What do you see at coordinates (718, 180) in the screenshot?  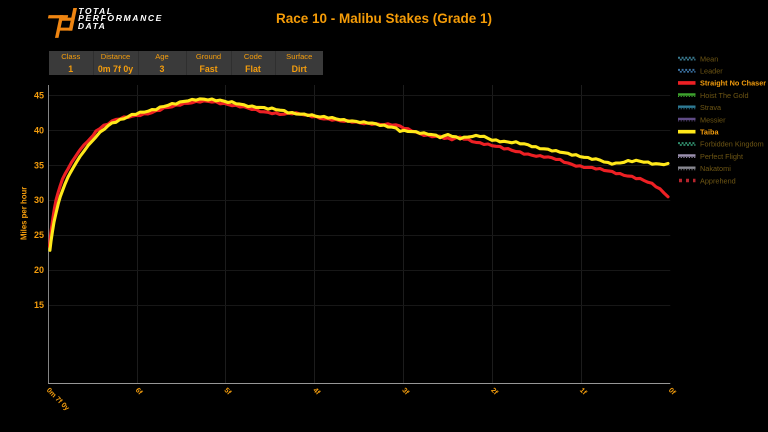 I see `svg-text: Apprehend` at bounding box center [718, 180].